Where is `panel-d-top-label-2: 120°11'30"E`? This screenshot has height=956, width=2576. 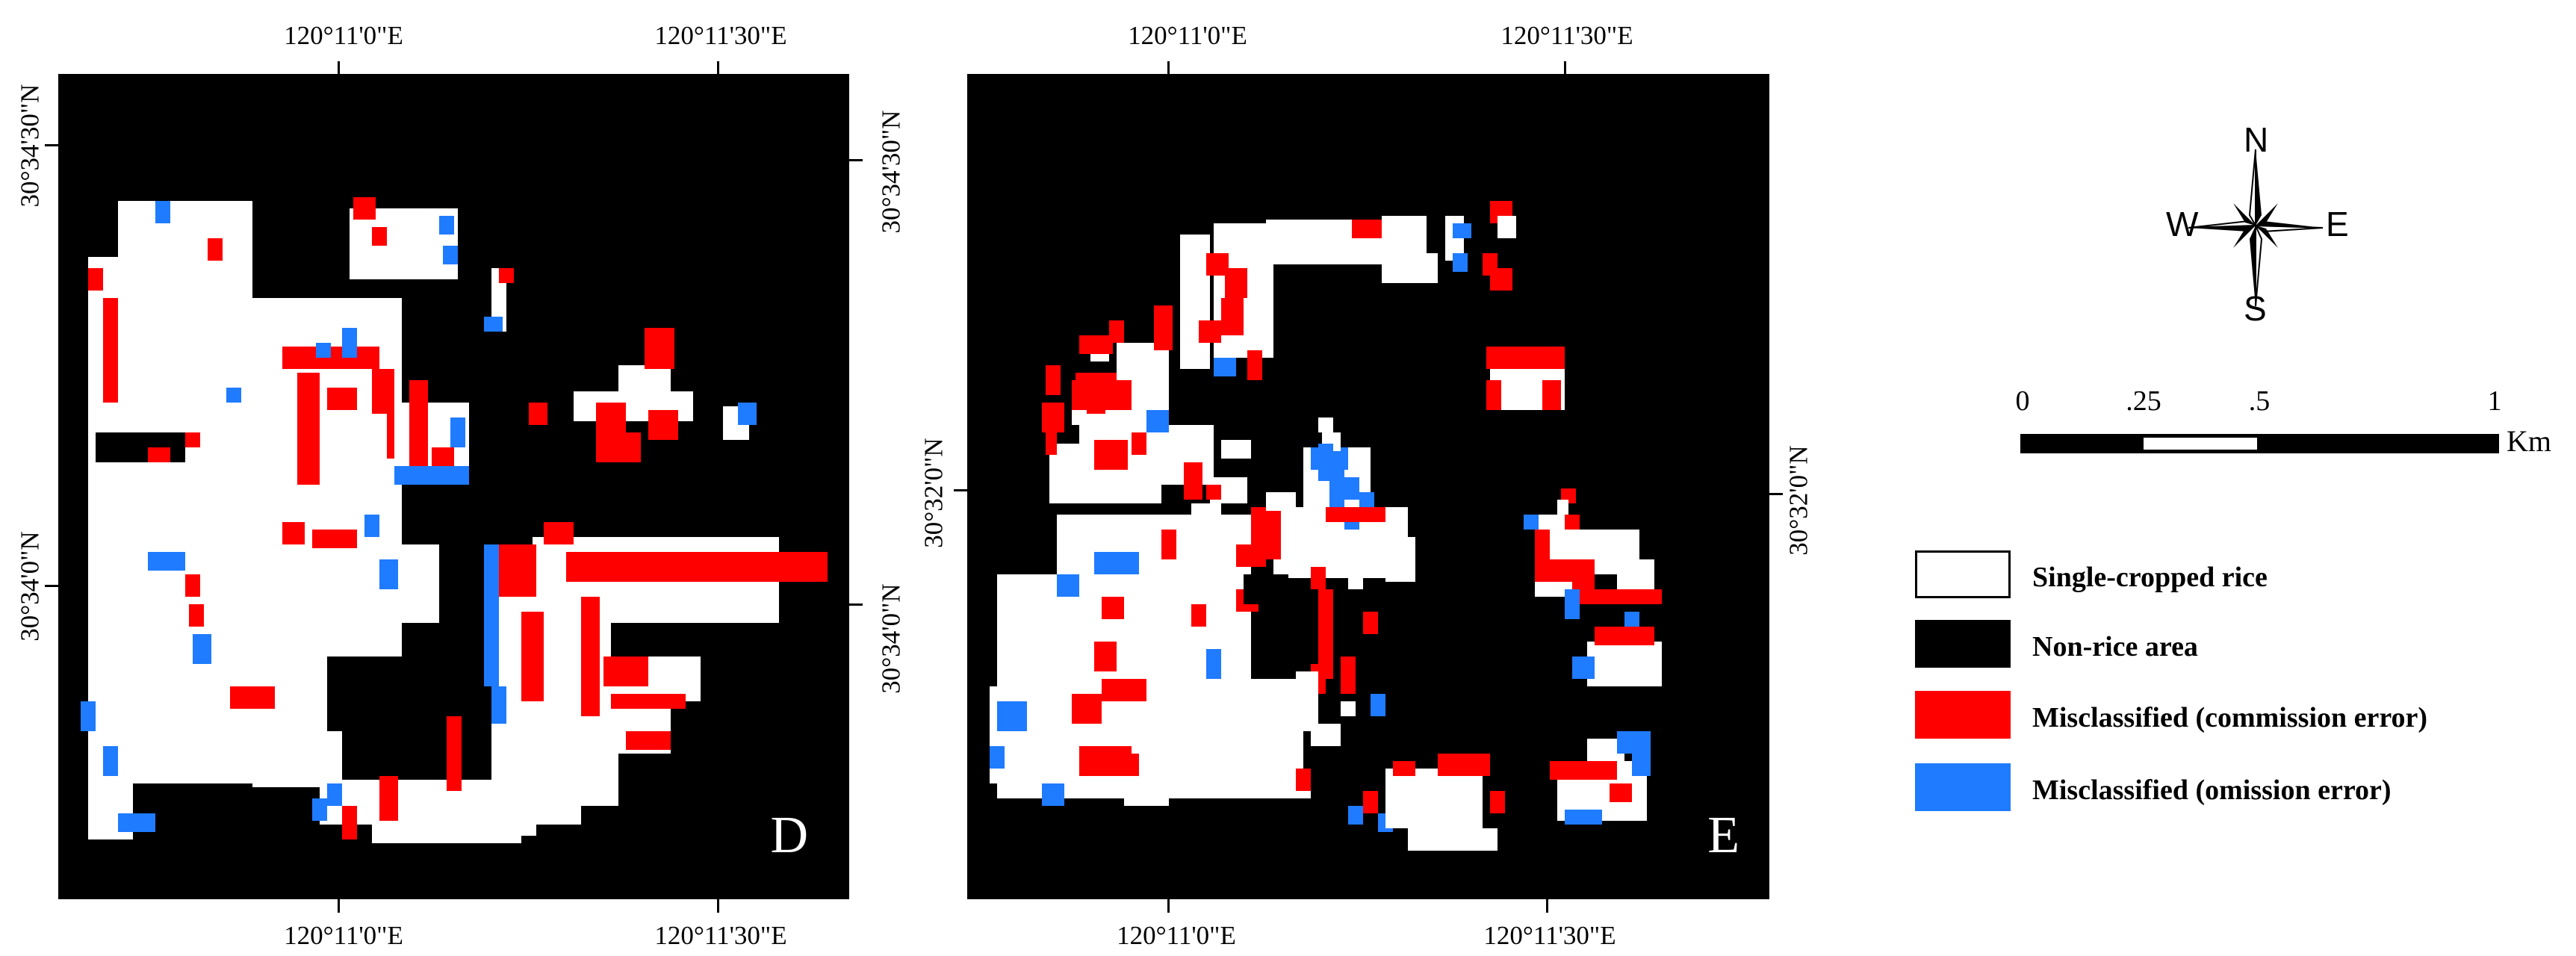 panel-d-top-label-2: 120°11'30"E is located at coordinates (721, 35).